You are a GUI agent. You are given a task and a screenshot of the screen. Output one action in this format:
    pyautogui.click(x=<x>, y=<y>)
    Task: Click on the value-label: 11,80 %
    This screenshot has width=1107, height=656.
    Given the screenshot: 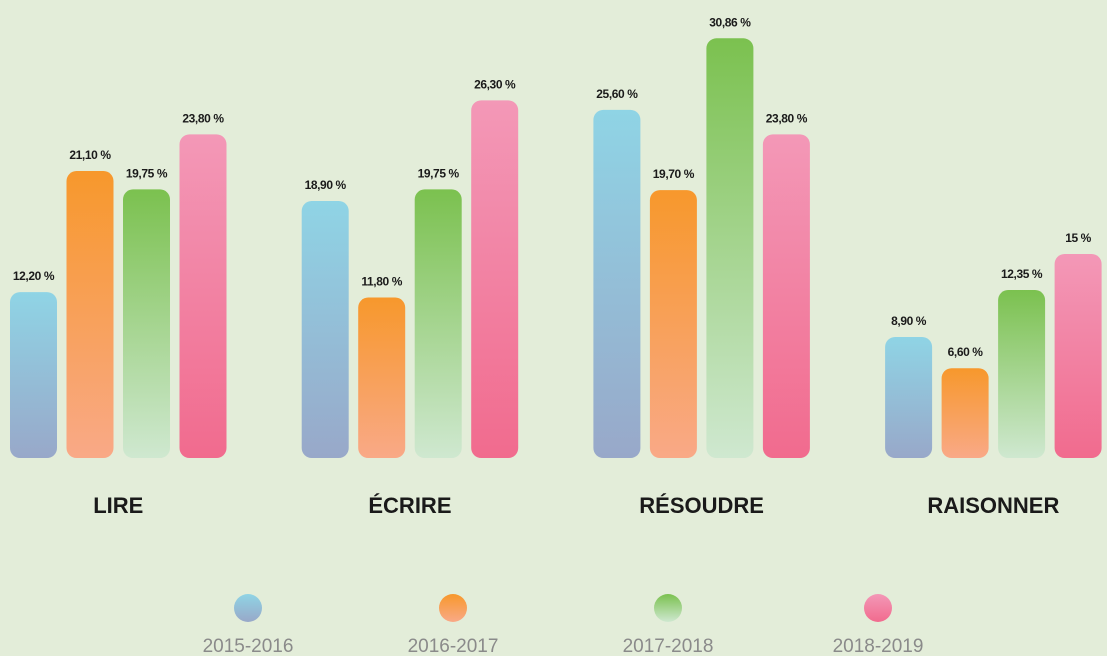 What is the action you would take?
    pyautogui.click(x=381, y=282)
    